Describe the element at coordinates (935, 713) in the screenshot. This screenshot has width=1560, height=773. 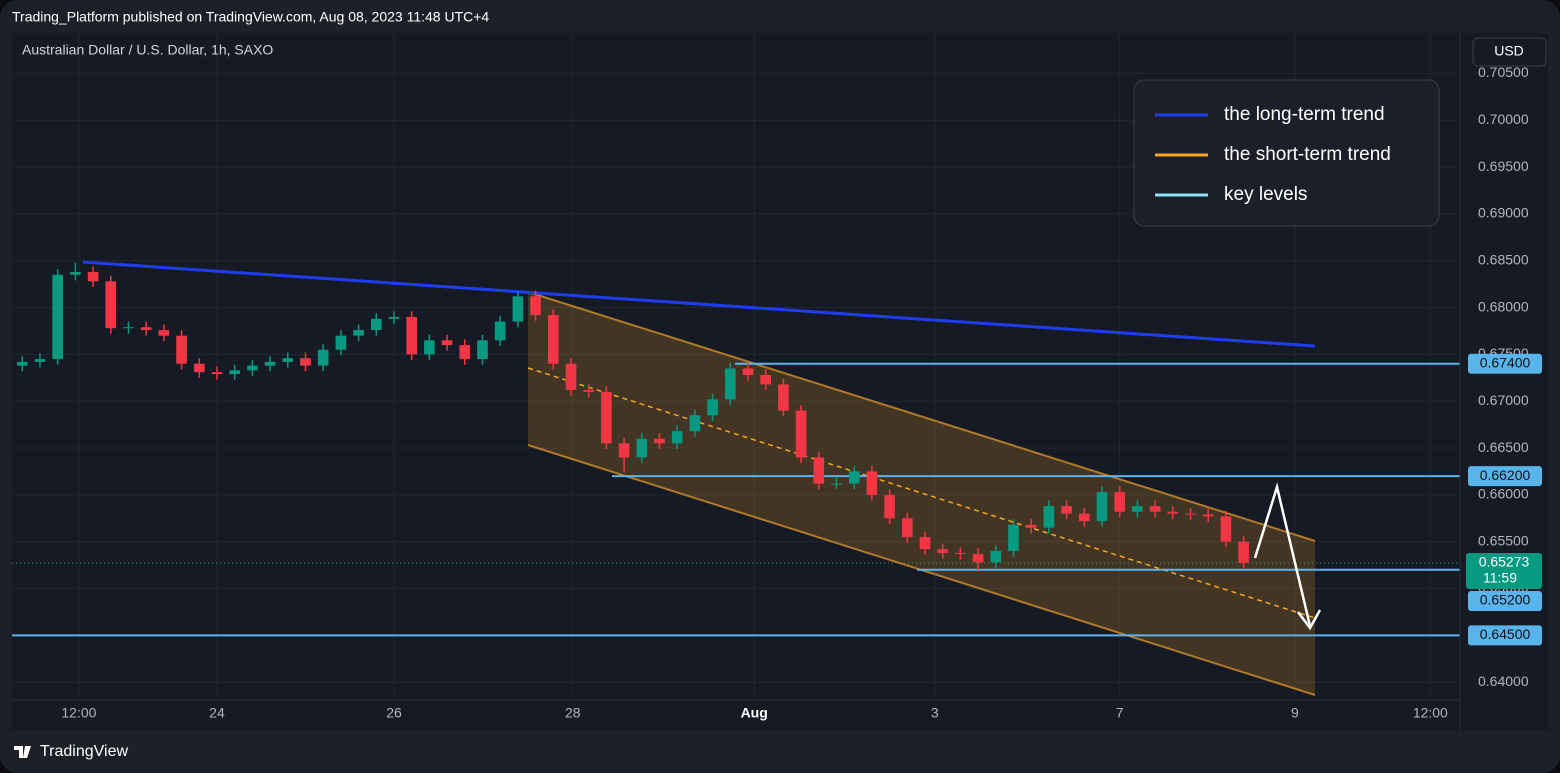
I see `x-tick-label: 3` at that location.